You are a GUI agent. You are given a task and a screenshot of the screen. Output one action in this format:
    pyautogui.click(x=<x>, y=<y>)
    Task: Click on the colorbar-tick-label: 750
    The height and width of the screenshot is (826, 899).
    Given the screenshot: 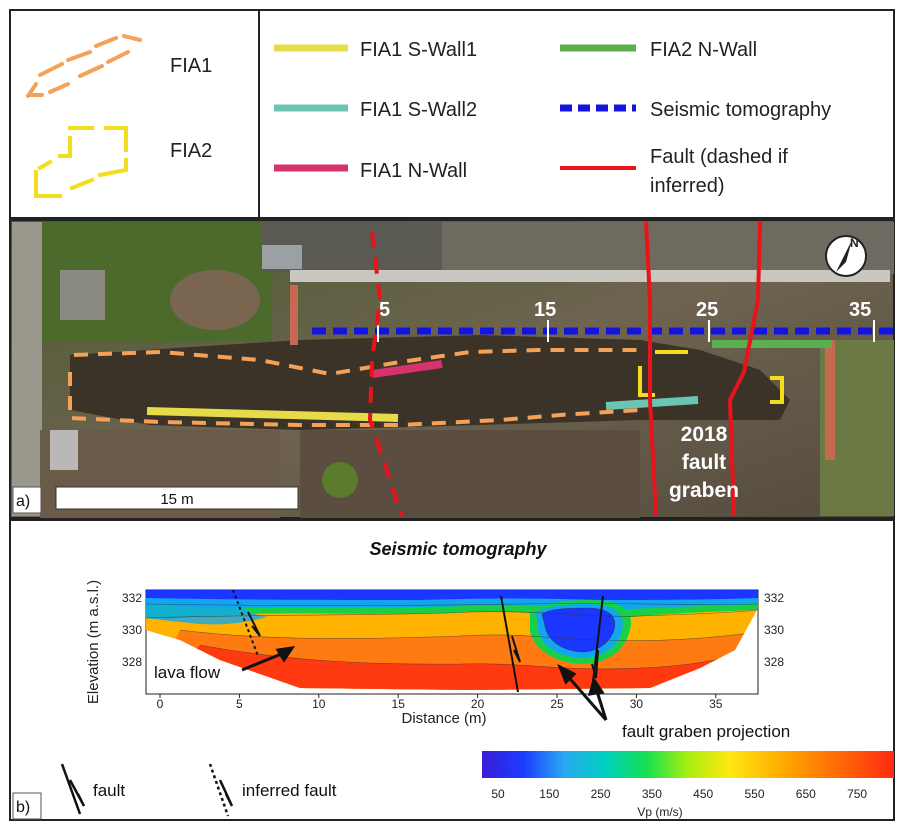 What is the action you would take?
    pyautogui.click(x=857, y=794)
    